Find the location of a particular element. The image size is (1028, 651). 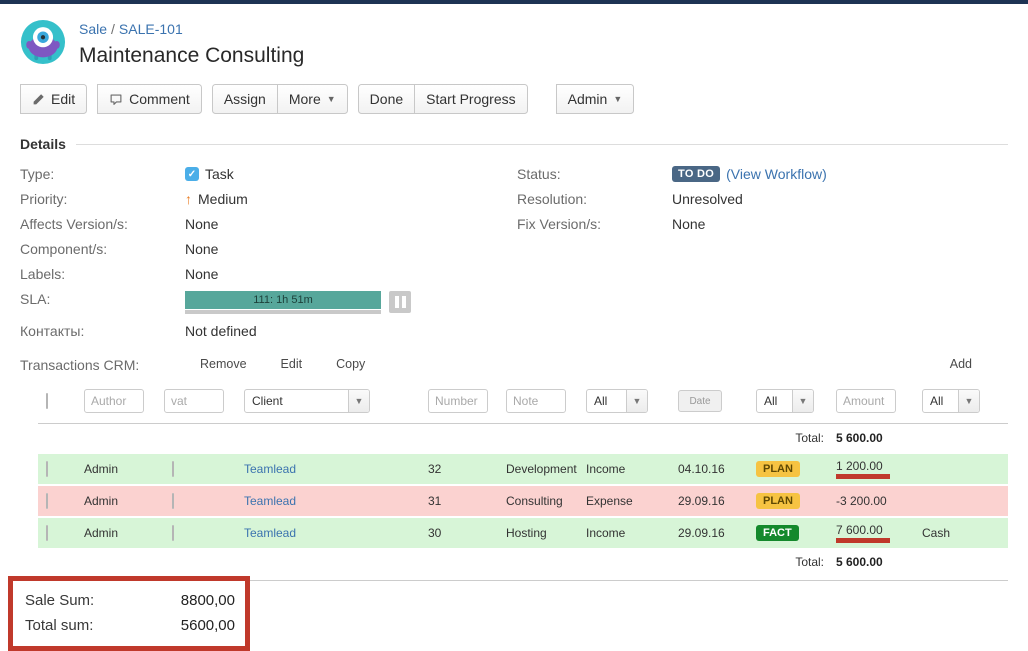

assign-button: Assign is located at coordinates (244, 99).